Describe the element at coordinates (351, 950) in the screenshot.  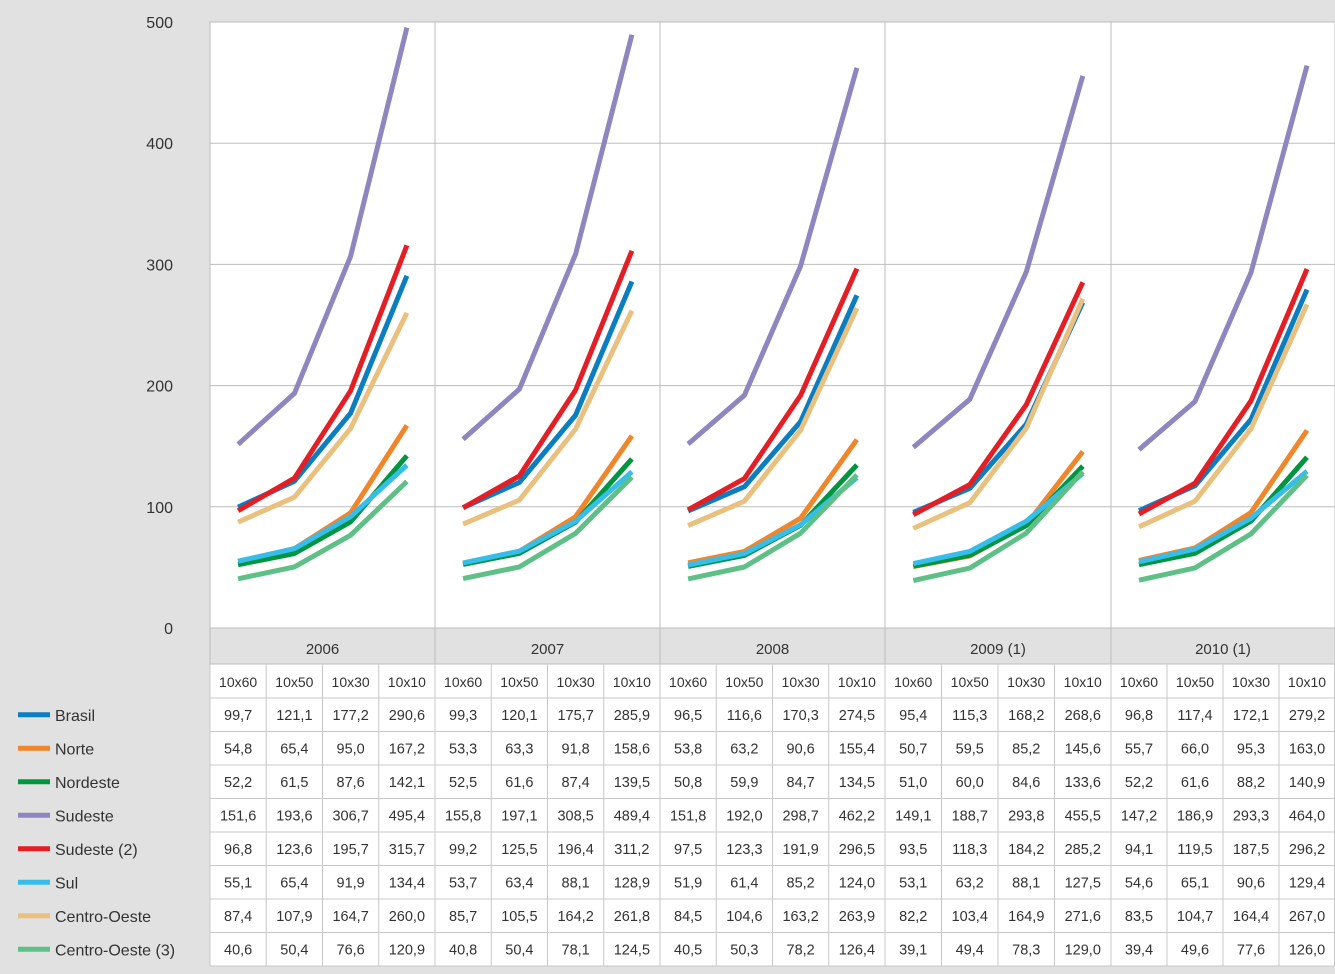
I see `table-cell-value: 76,6` at that location.